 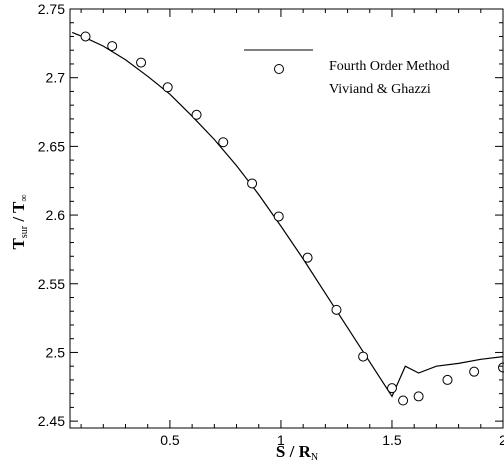 I want to click on y-tick-label: 2.5, so click(x=56, y=352).